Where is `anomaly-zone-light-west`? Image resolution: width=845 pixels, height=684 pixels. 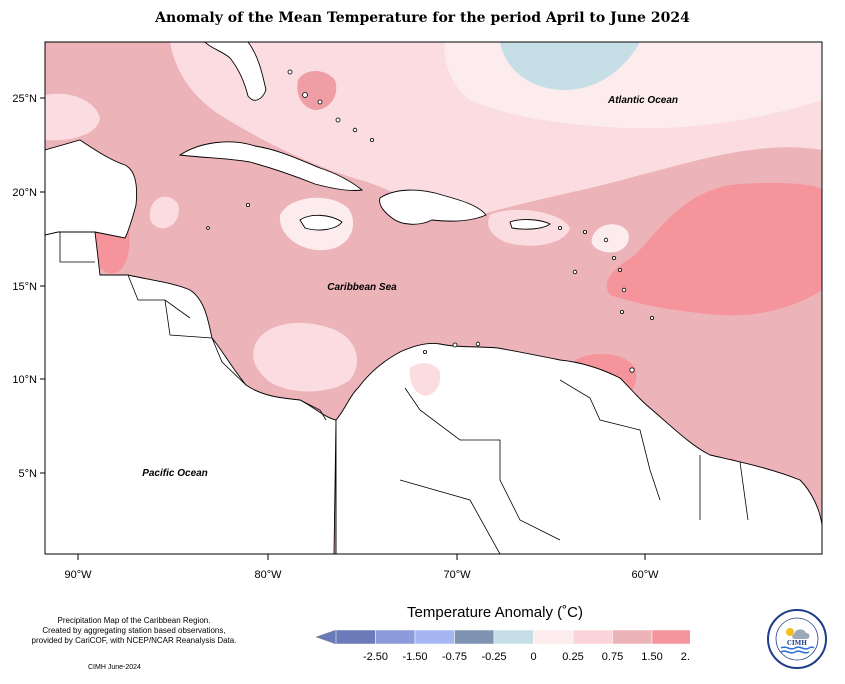
anomaly-zone-light-west is located at coordinates (72, 117).